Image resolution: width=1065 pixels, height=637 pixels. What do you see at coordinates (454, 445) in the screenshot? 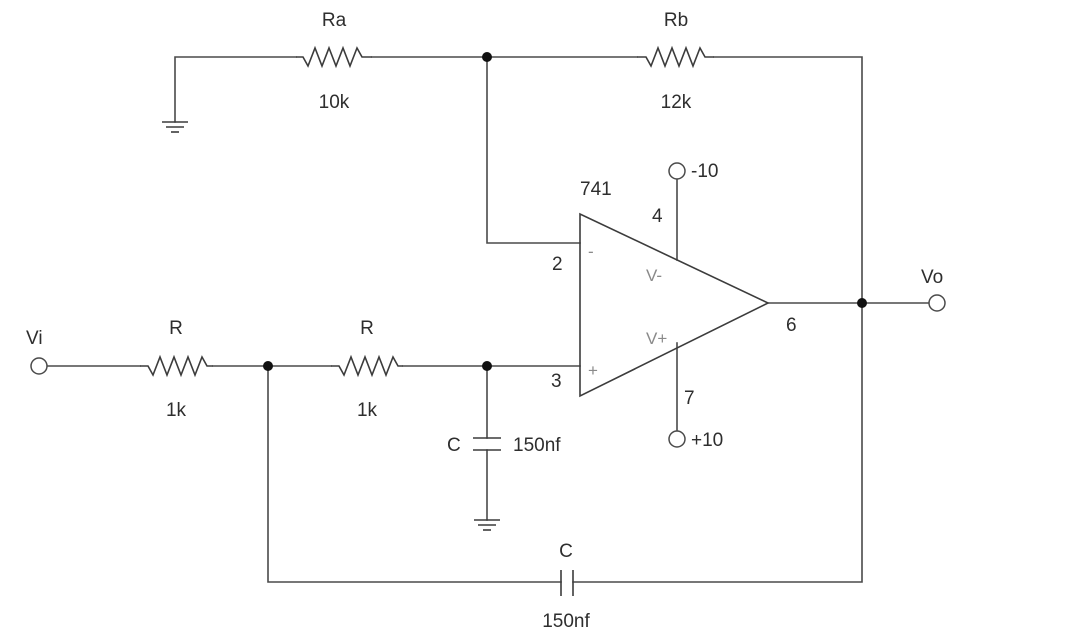
I see `cground-name-label: C` at bounding box center [454, 445].